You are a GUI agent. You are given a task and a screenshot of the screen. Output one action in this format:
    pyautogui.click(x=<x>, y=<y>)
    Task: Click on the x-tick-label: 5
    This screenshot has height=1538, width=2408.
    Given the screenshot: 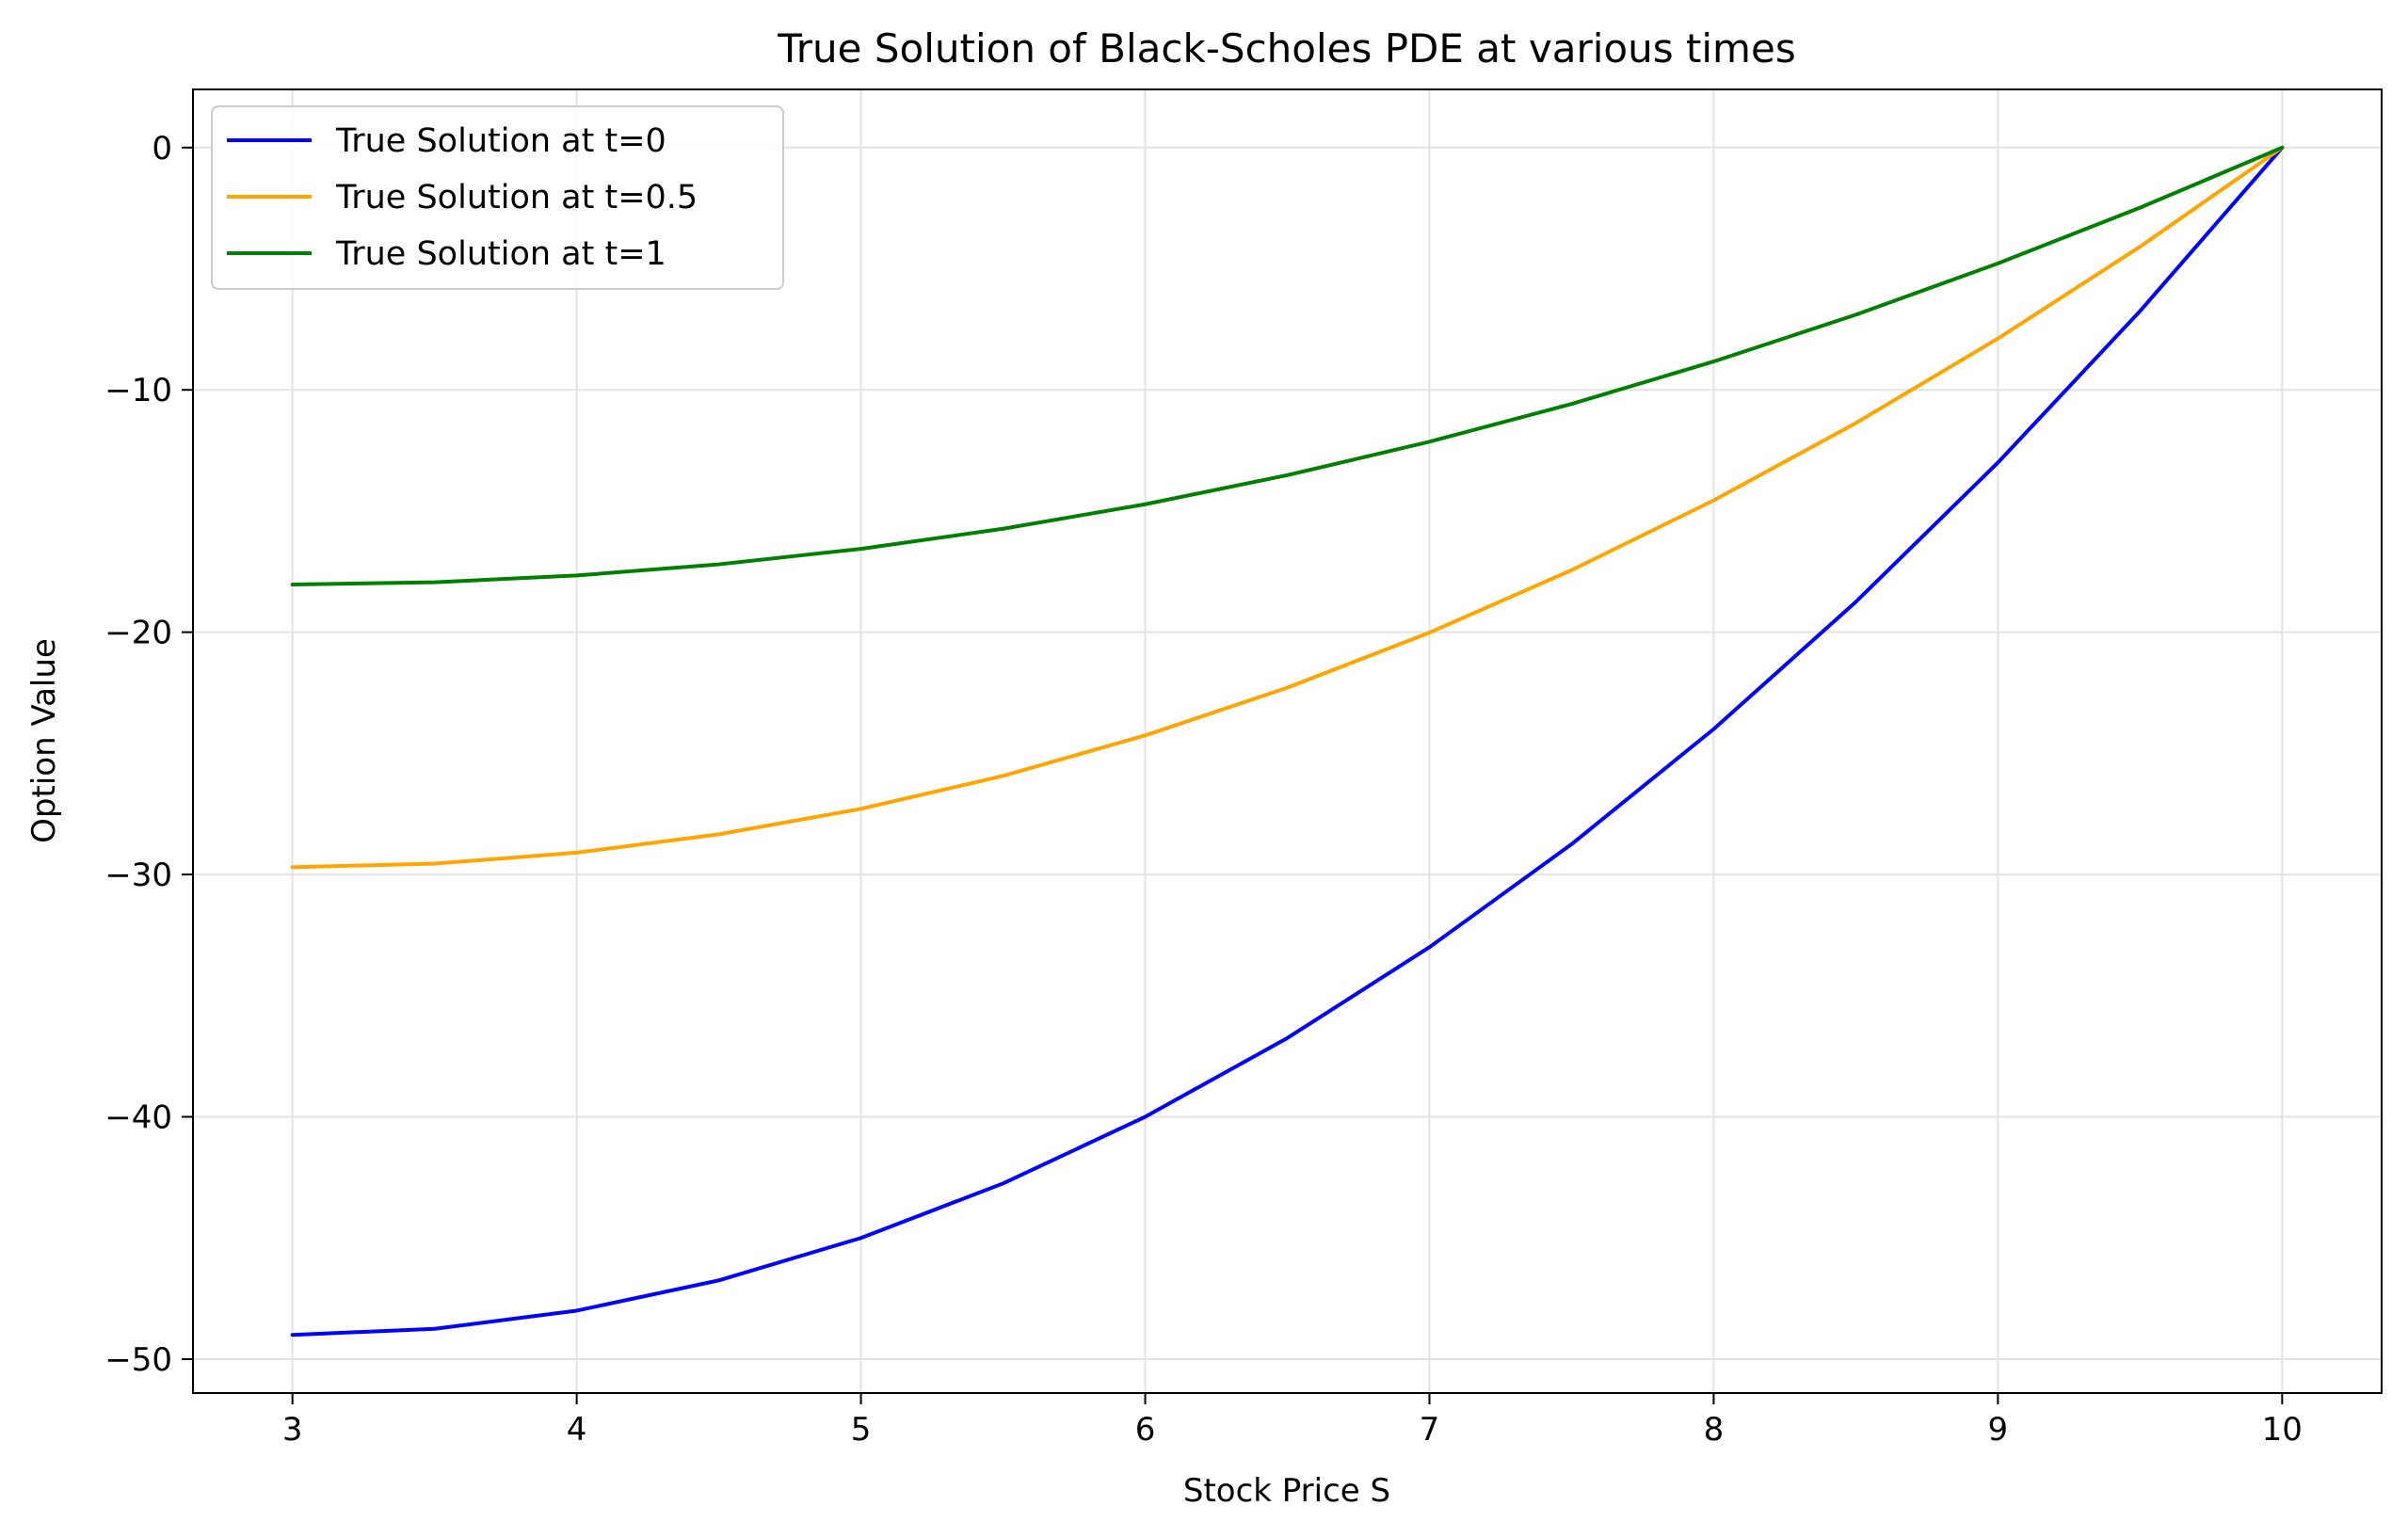 What is the action you would take?
    pyautogui.click(x=861, y=1430)
    